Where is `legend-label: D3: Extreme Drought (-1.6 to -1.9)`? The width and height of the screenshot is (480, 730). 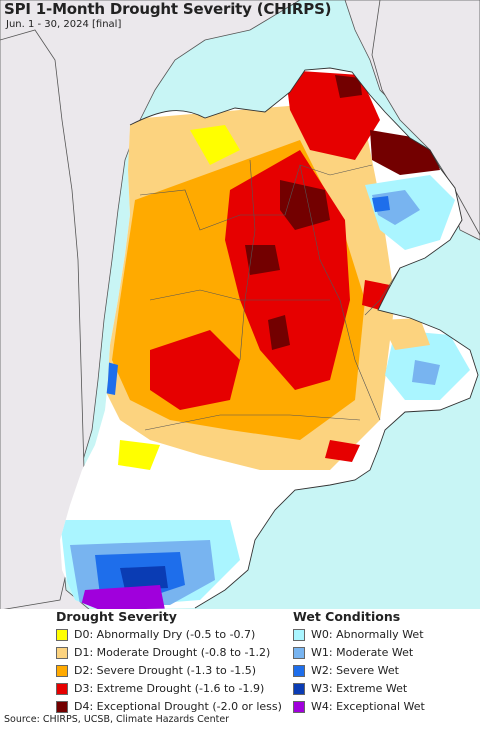
legend-label: D3: Extreme Drought (-1.6 to -1.9) is located at coordinates (169, 688).